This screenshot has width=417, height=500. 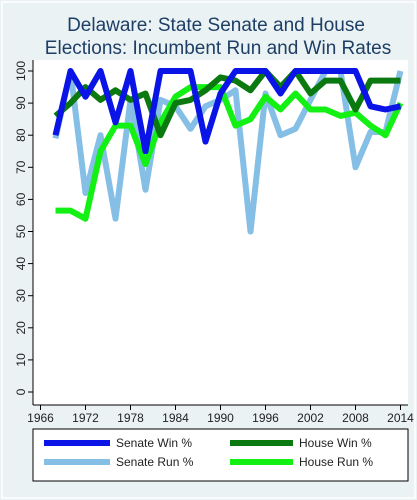 I want to click on legend-label-house-run: House Run %, so click(x=336, y=462).